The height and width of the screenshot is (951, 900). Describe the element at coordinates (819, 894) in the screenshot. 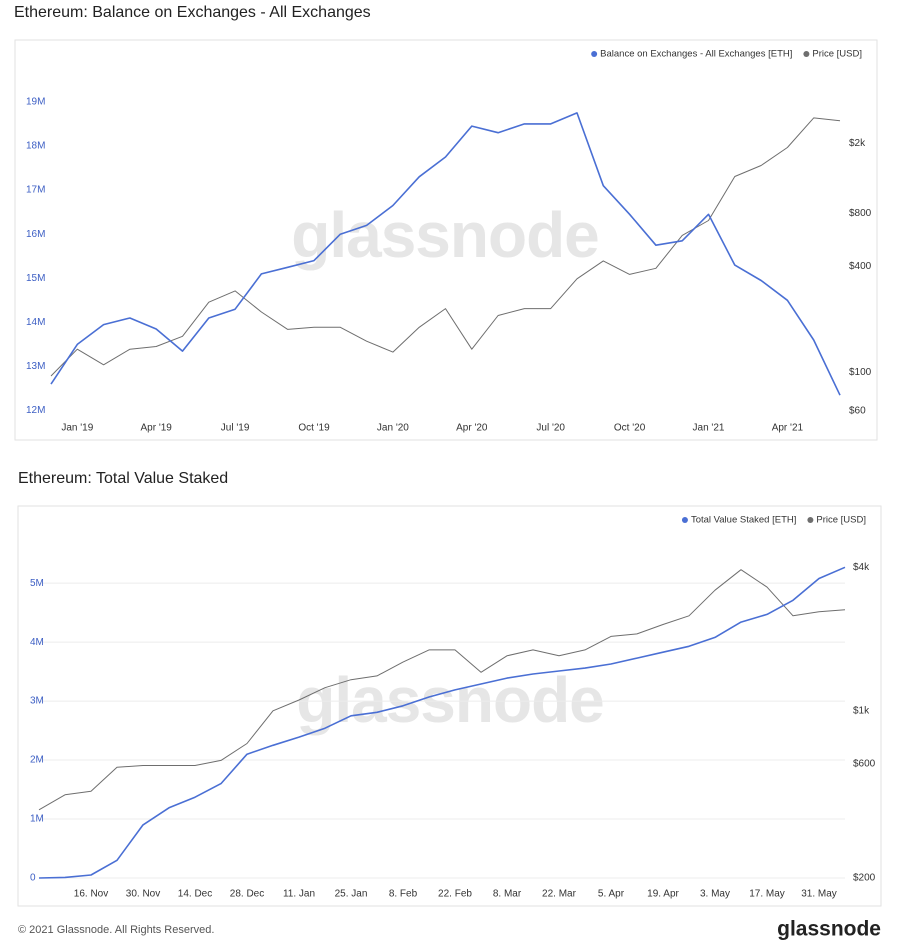

I see `x-tick-label: 31. May` at that location.